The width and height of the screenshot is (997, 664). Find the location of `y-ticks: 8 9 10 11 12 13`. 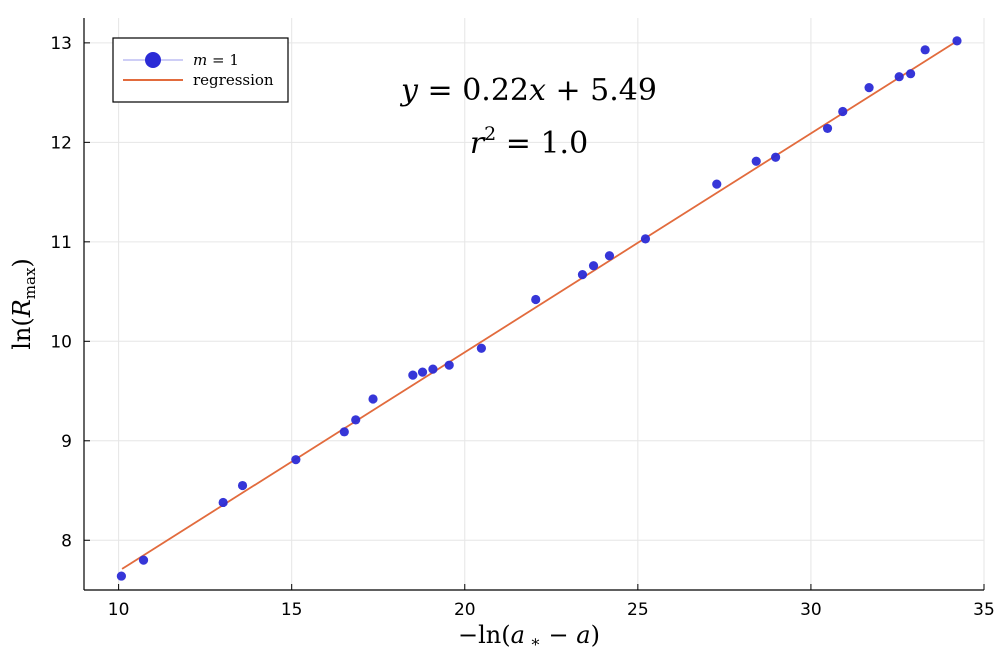

y-ticks: 8 9 10 11 12 13 is located at coordinates (70, 292).